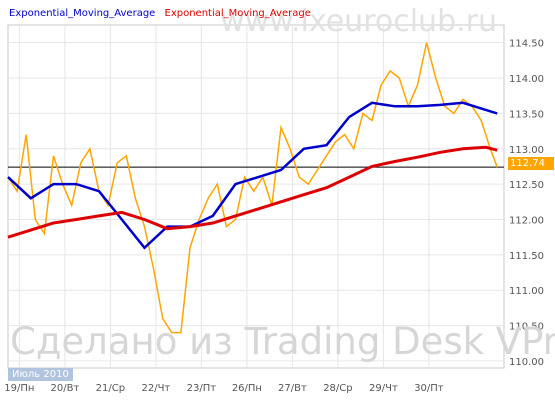 Image resolution: width=555 pixels, height=401 pixels. Describe the element at coordinates (526, 256) in the screenshot. I see `y-tick-label: 111.50` at that location.